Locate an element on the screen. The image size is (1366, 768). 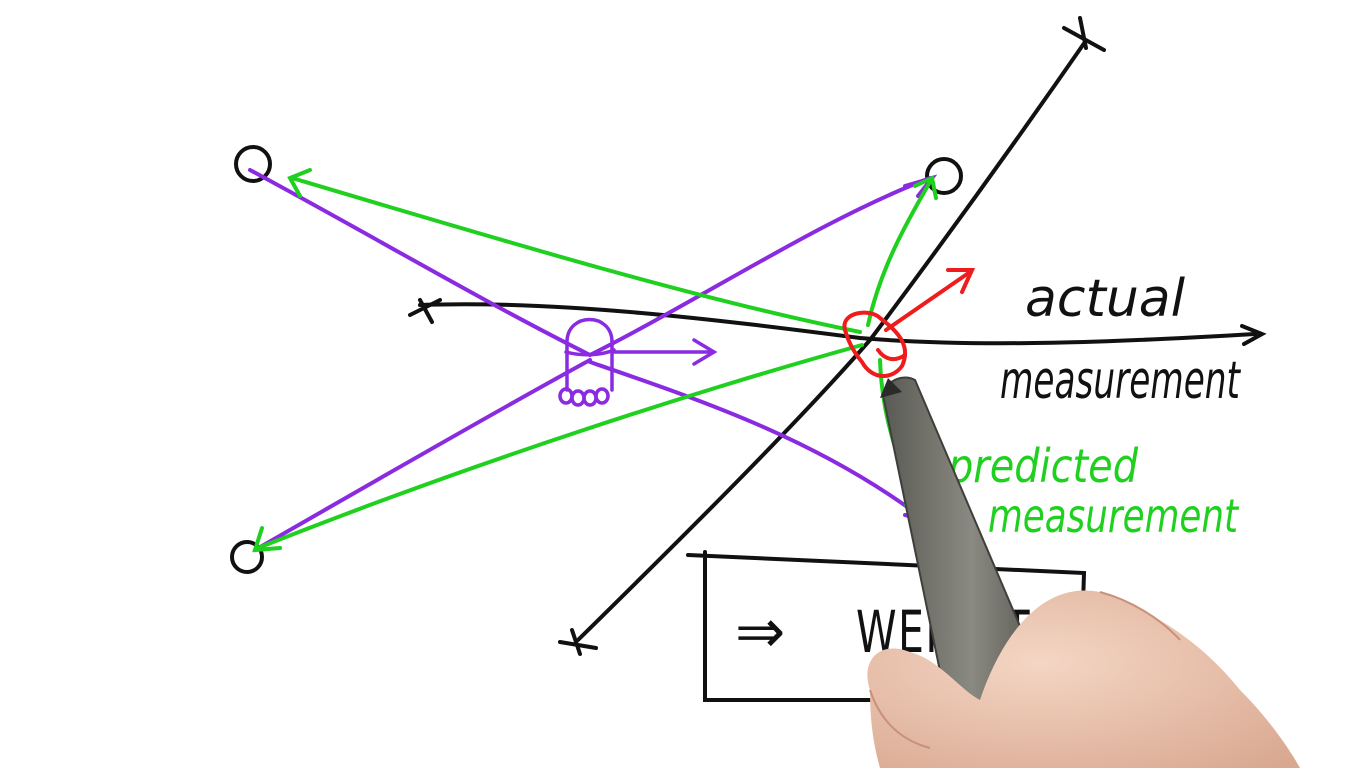
implies-arrow-icon: ⇒ is located at coordinates (760, 632).